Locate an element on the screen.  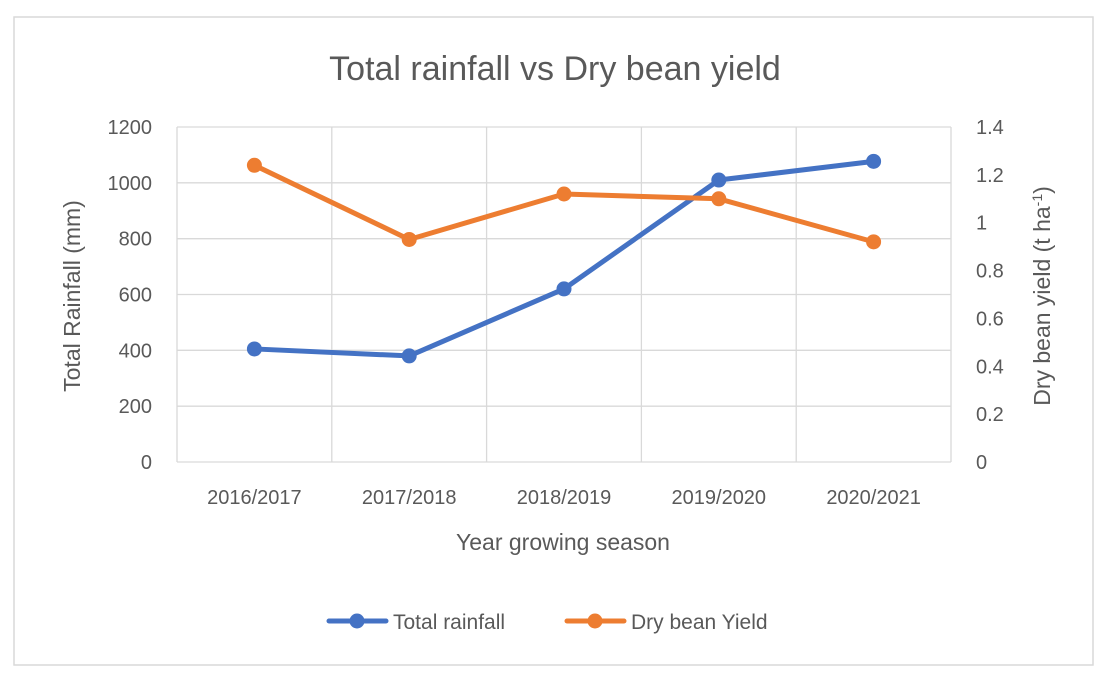
left-tick-label: 0 is located at coordinates (146, 463).